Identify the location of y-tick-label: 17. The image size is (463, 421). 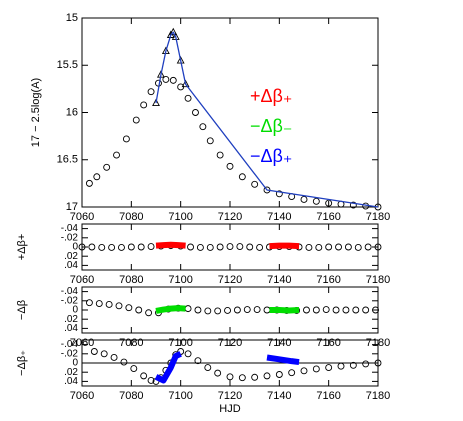
(72, 207).